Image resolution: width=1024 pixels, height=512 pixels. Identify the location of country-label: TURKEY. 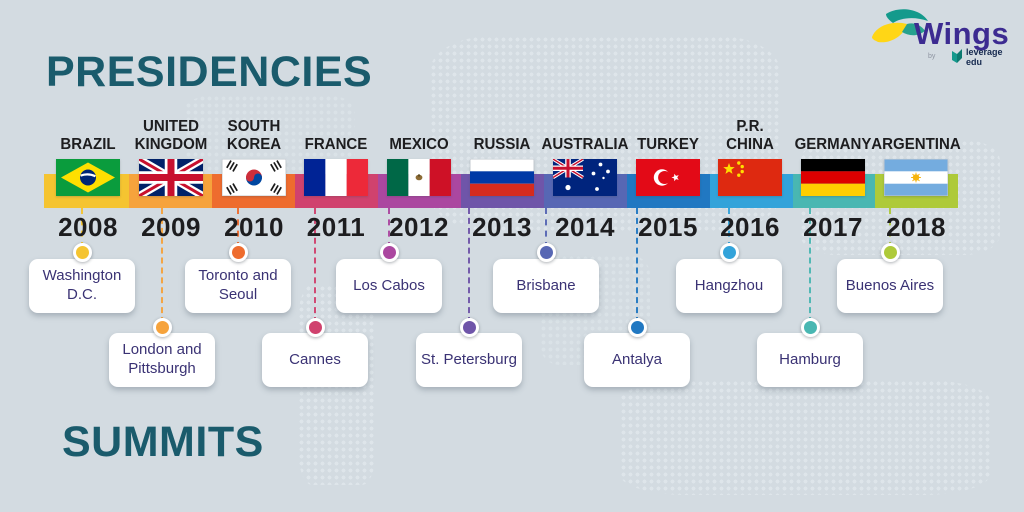
(668, 145).